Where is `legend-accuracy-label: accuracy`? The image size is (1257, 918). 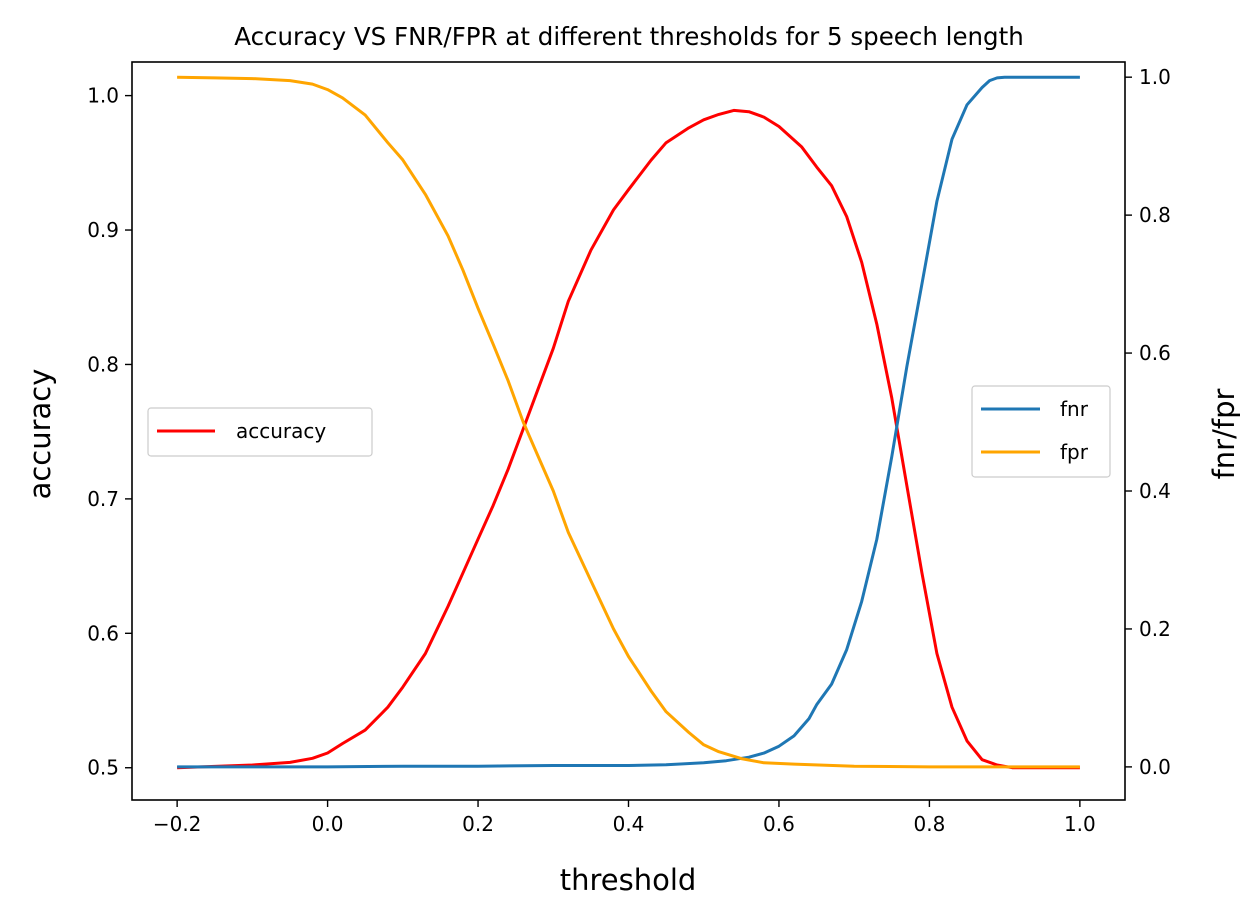 legend-accuracy-label: accuracy is located at coordinates (281, 431).